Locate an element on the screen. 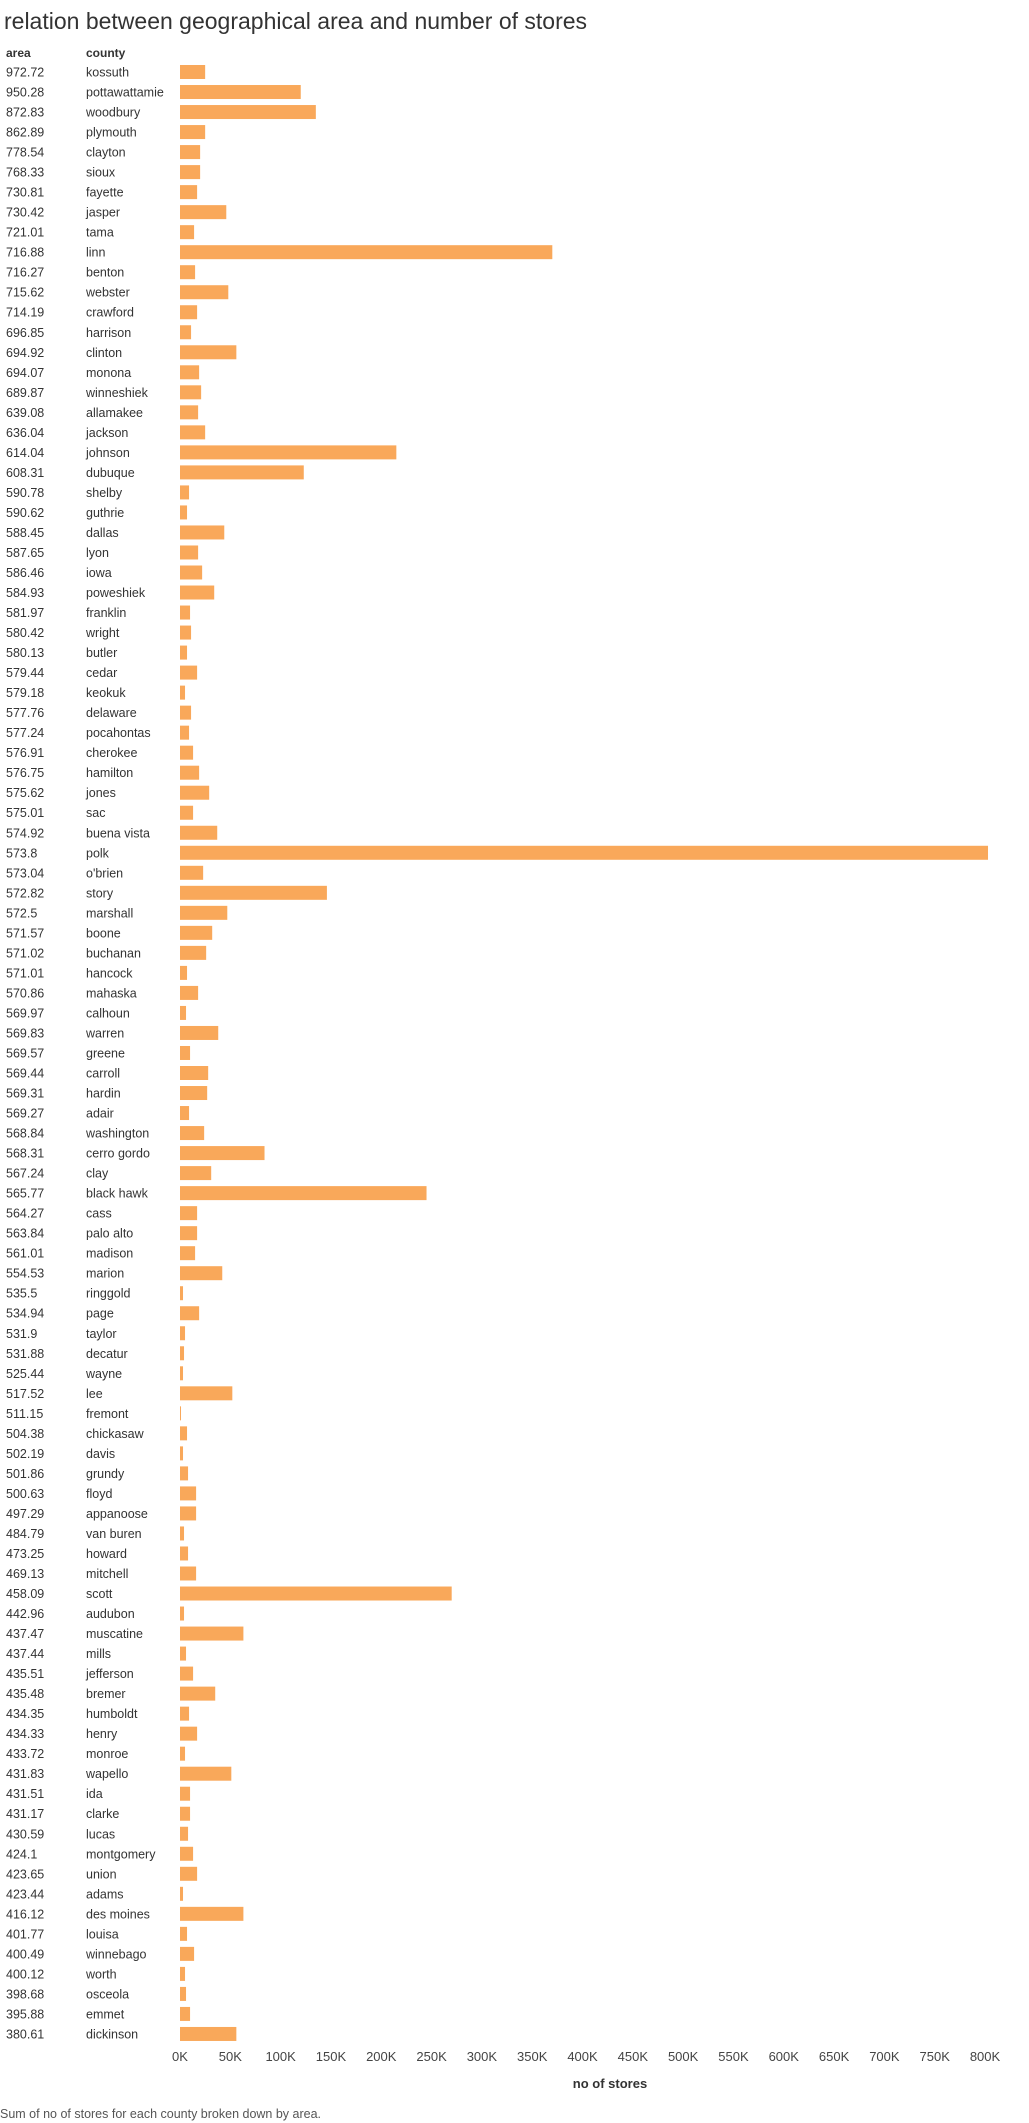 Image resolution: width=1029 pixels, height=2123 pixels. bar-audubon is located at coordinates (182, 1613).